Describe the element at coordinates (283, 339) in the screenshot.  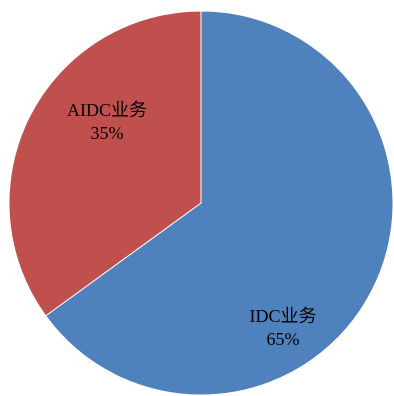
I see `slice-percent-label-idc: 65%` at that location.